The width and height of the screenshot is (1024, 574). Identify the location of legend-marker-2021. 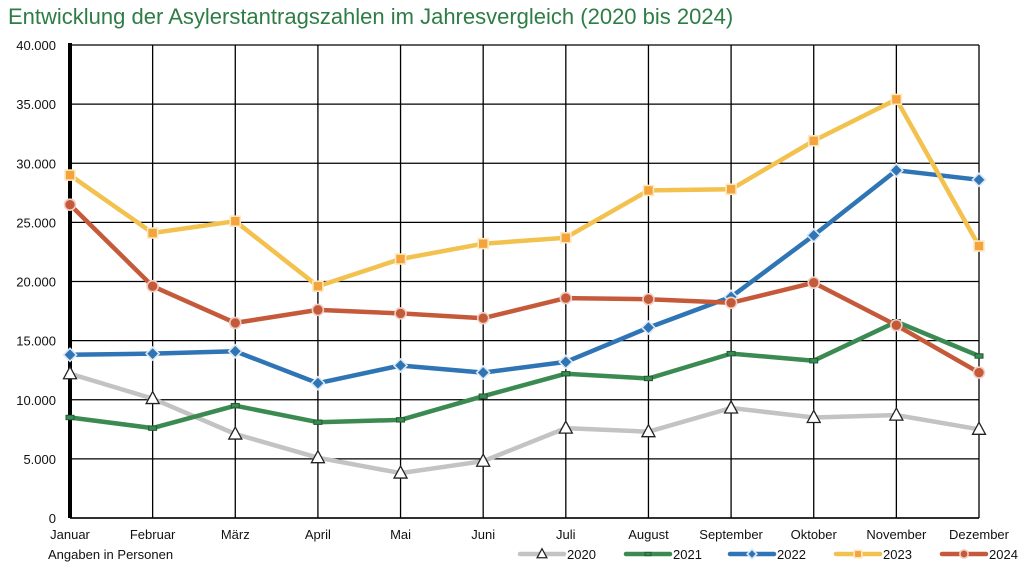
(648, 554).